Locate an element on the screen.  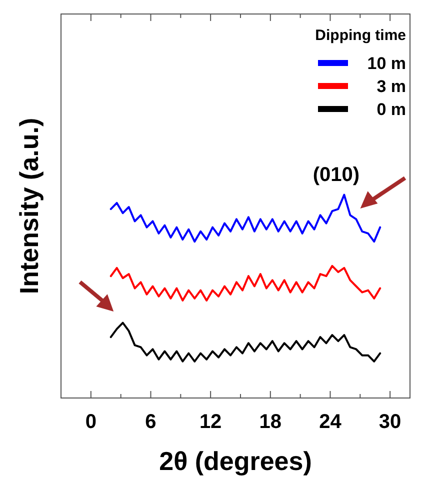
annotation: (010) is located at coordinates (336, 175).